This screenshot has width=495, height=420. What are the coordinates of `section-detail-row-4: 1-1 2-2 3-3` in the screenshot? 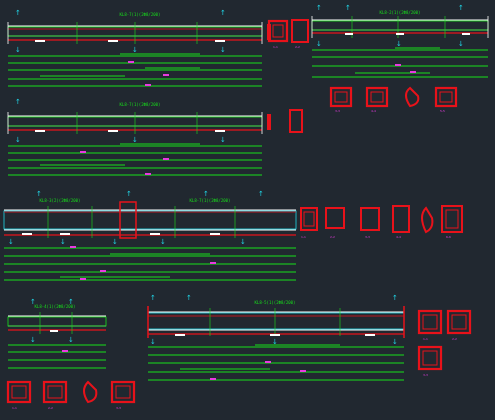 It's located at (444, 343).